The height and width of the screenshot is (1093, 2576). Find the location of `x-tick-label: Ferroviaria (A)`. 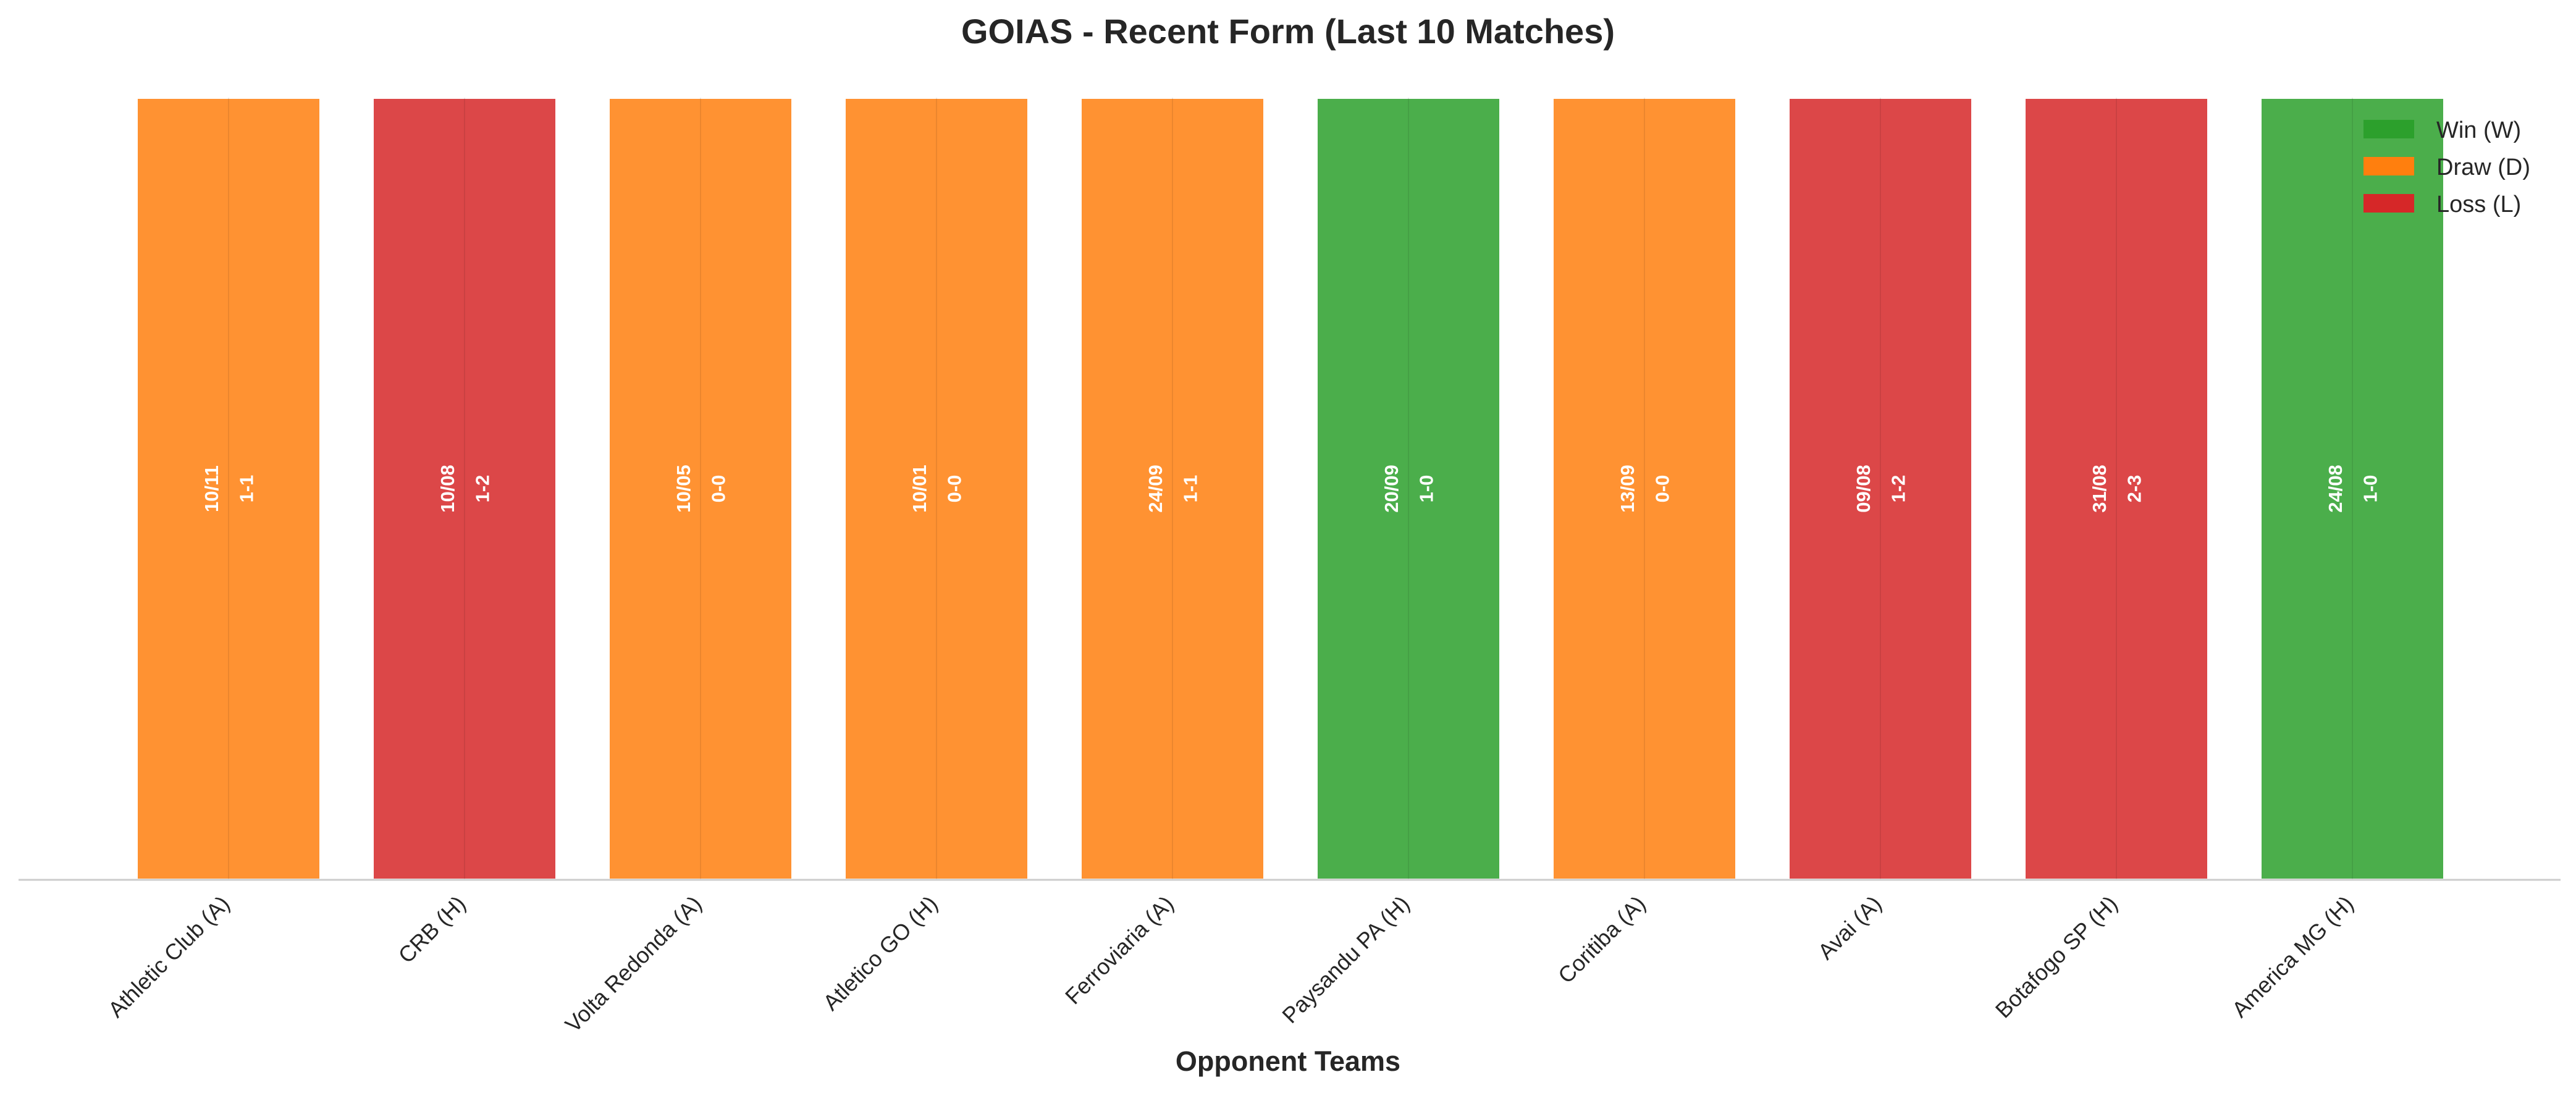

x-tick-label: Ferroviaria (A) is located at coordinates (1119, 951).